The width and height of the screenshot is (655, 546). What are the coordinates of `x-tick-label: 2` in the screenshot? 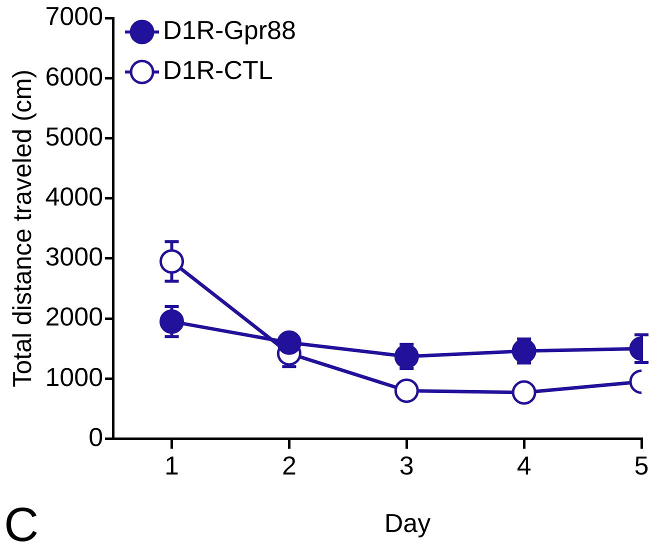 It's located at (289, 465).